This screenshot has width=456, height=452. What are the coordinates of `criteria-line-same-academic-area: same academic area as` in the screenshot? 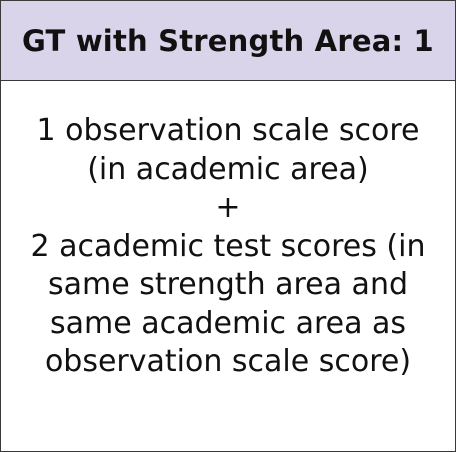 It's located at (228, 323).